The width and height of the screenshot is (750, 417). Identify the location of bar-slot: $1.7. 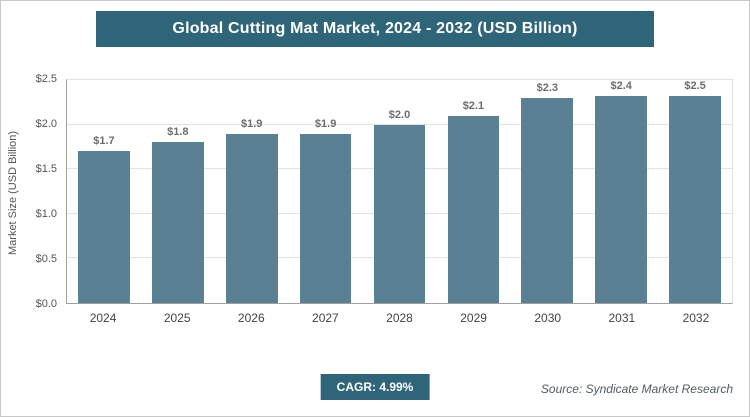
(104, 191).